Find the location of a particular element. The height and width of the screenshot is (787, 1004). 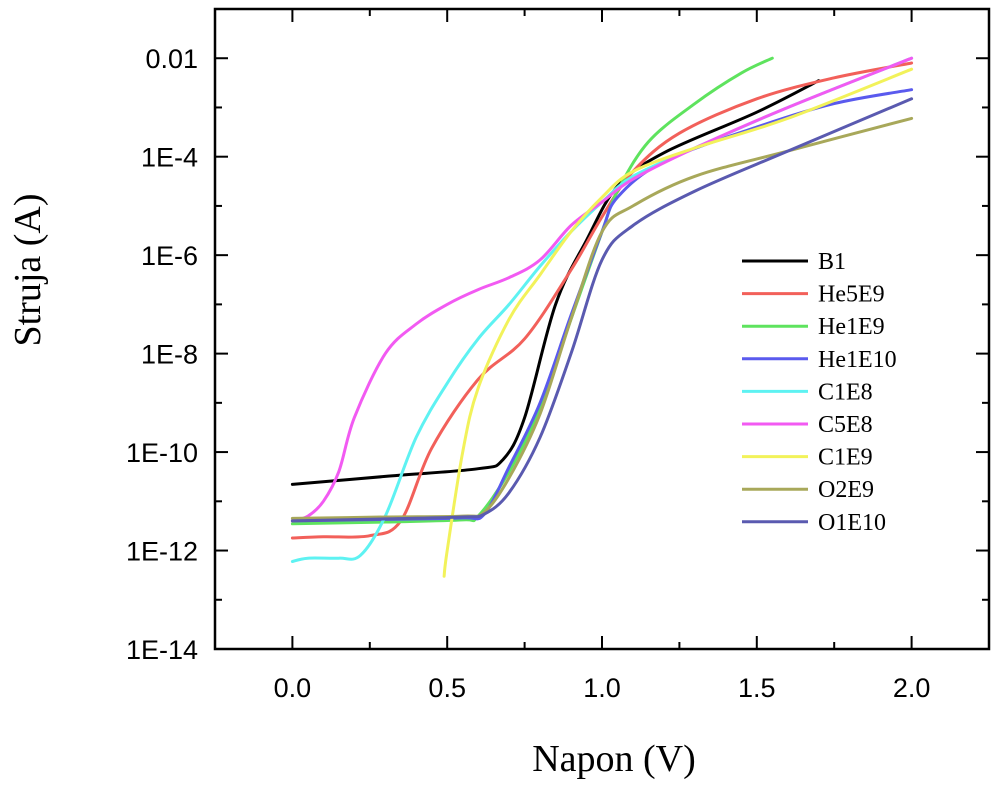

legend: B1 He5E9 He1E9 He1E10 C1E8 C5E8 C1E9 O2E9 O1E10 is located at coordinates (819, 392).